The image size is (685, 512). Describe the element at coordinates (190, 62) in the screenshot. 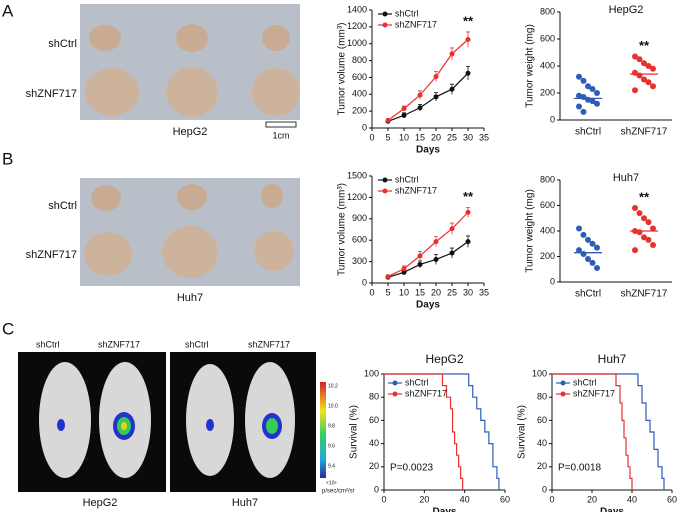

I see `tumor-photo` at that location.